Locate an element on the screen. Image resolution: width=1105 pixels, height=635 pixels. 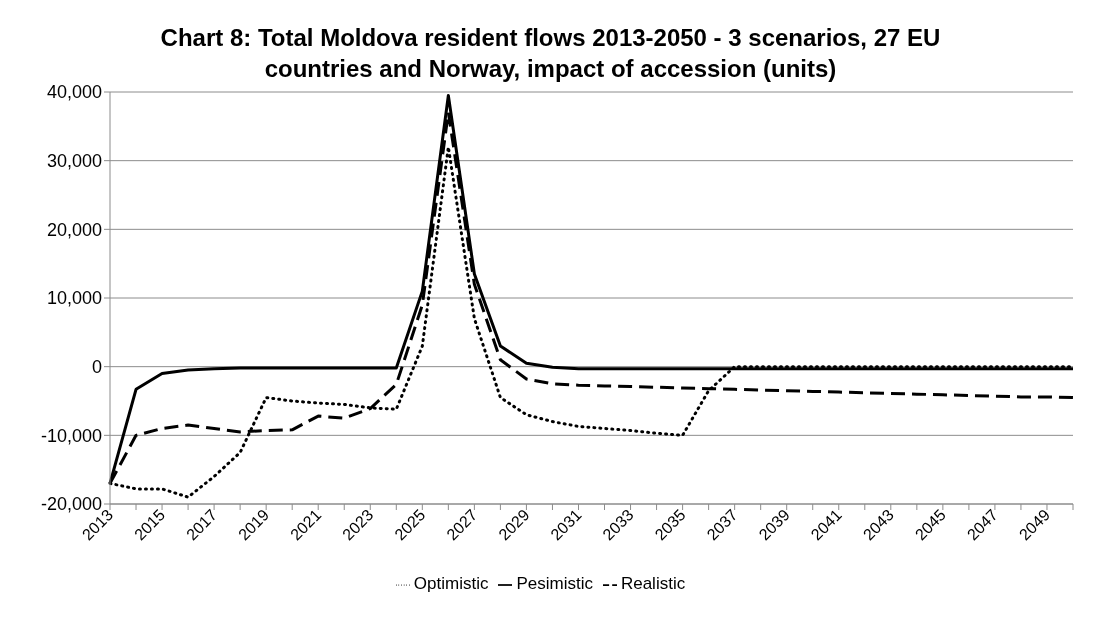
legend-label: Pesimistic is located at coordinates (554, 583).